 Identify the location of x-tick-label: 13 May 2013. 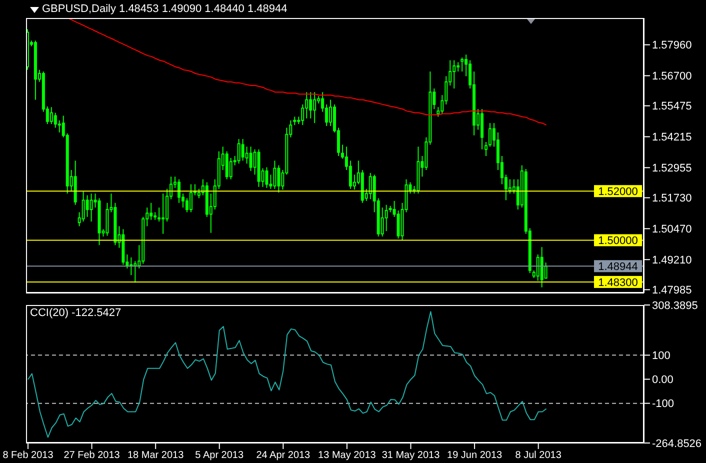
(347, 456).